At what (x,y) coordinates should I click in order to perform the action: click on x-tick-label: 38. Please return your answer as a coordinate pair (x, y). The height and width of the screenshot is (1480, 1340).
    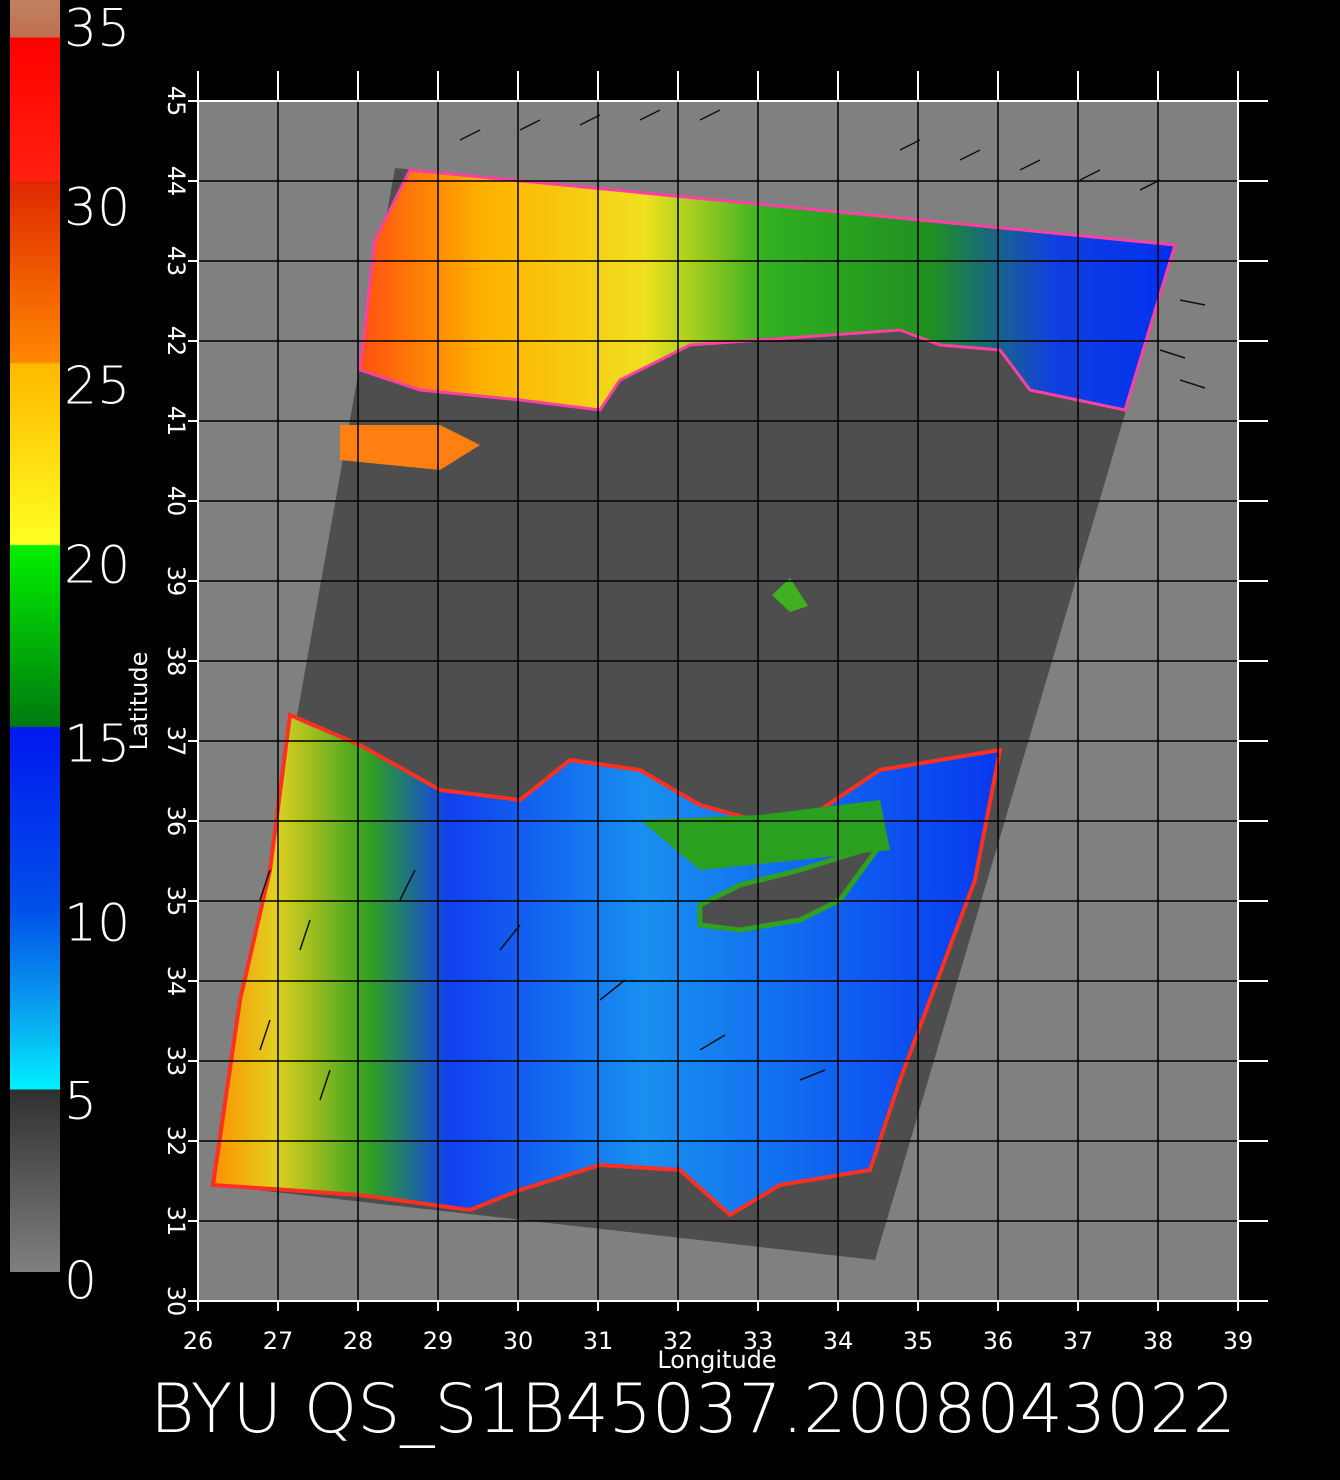
    Looking at the image, I should click on (1158, 1341).